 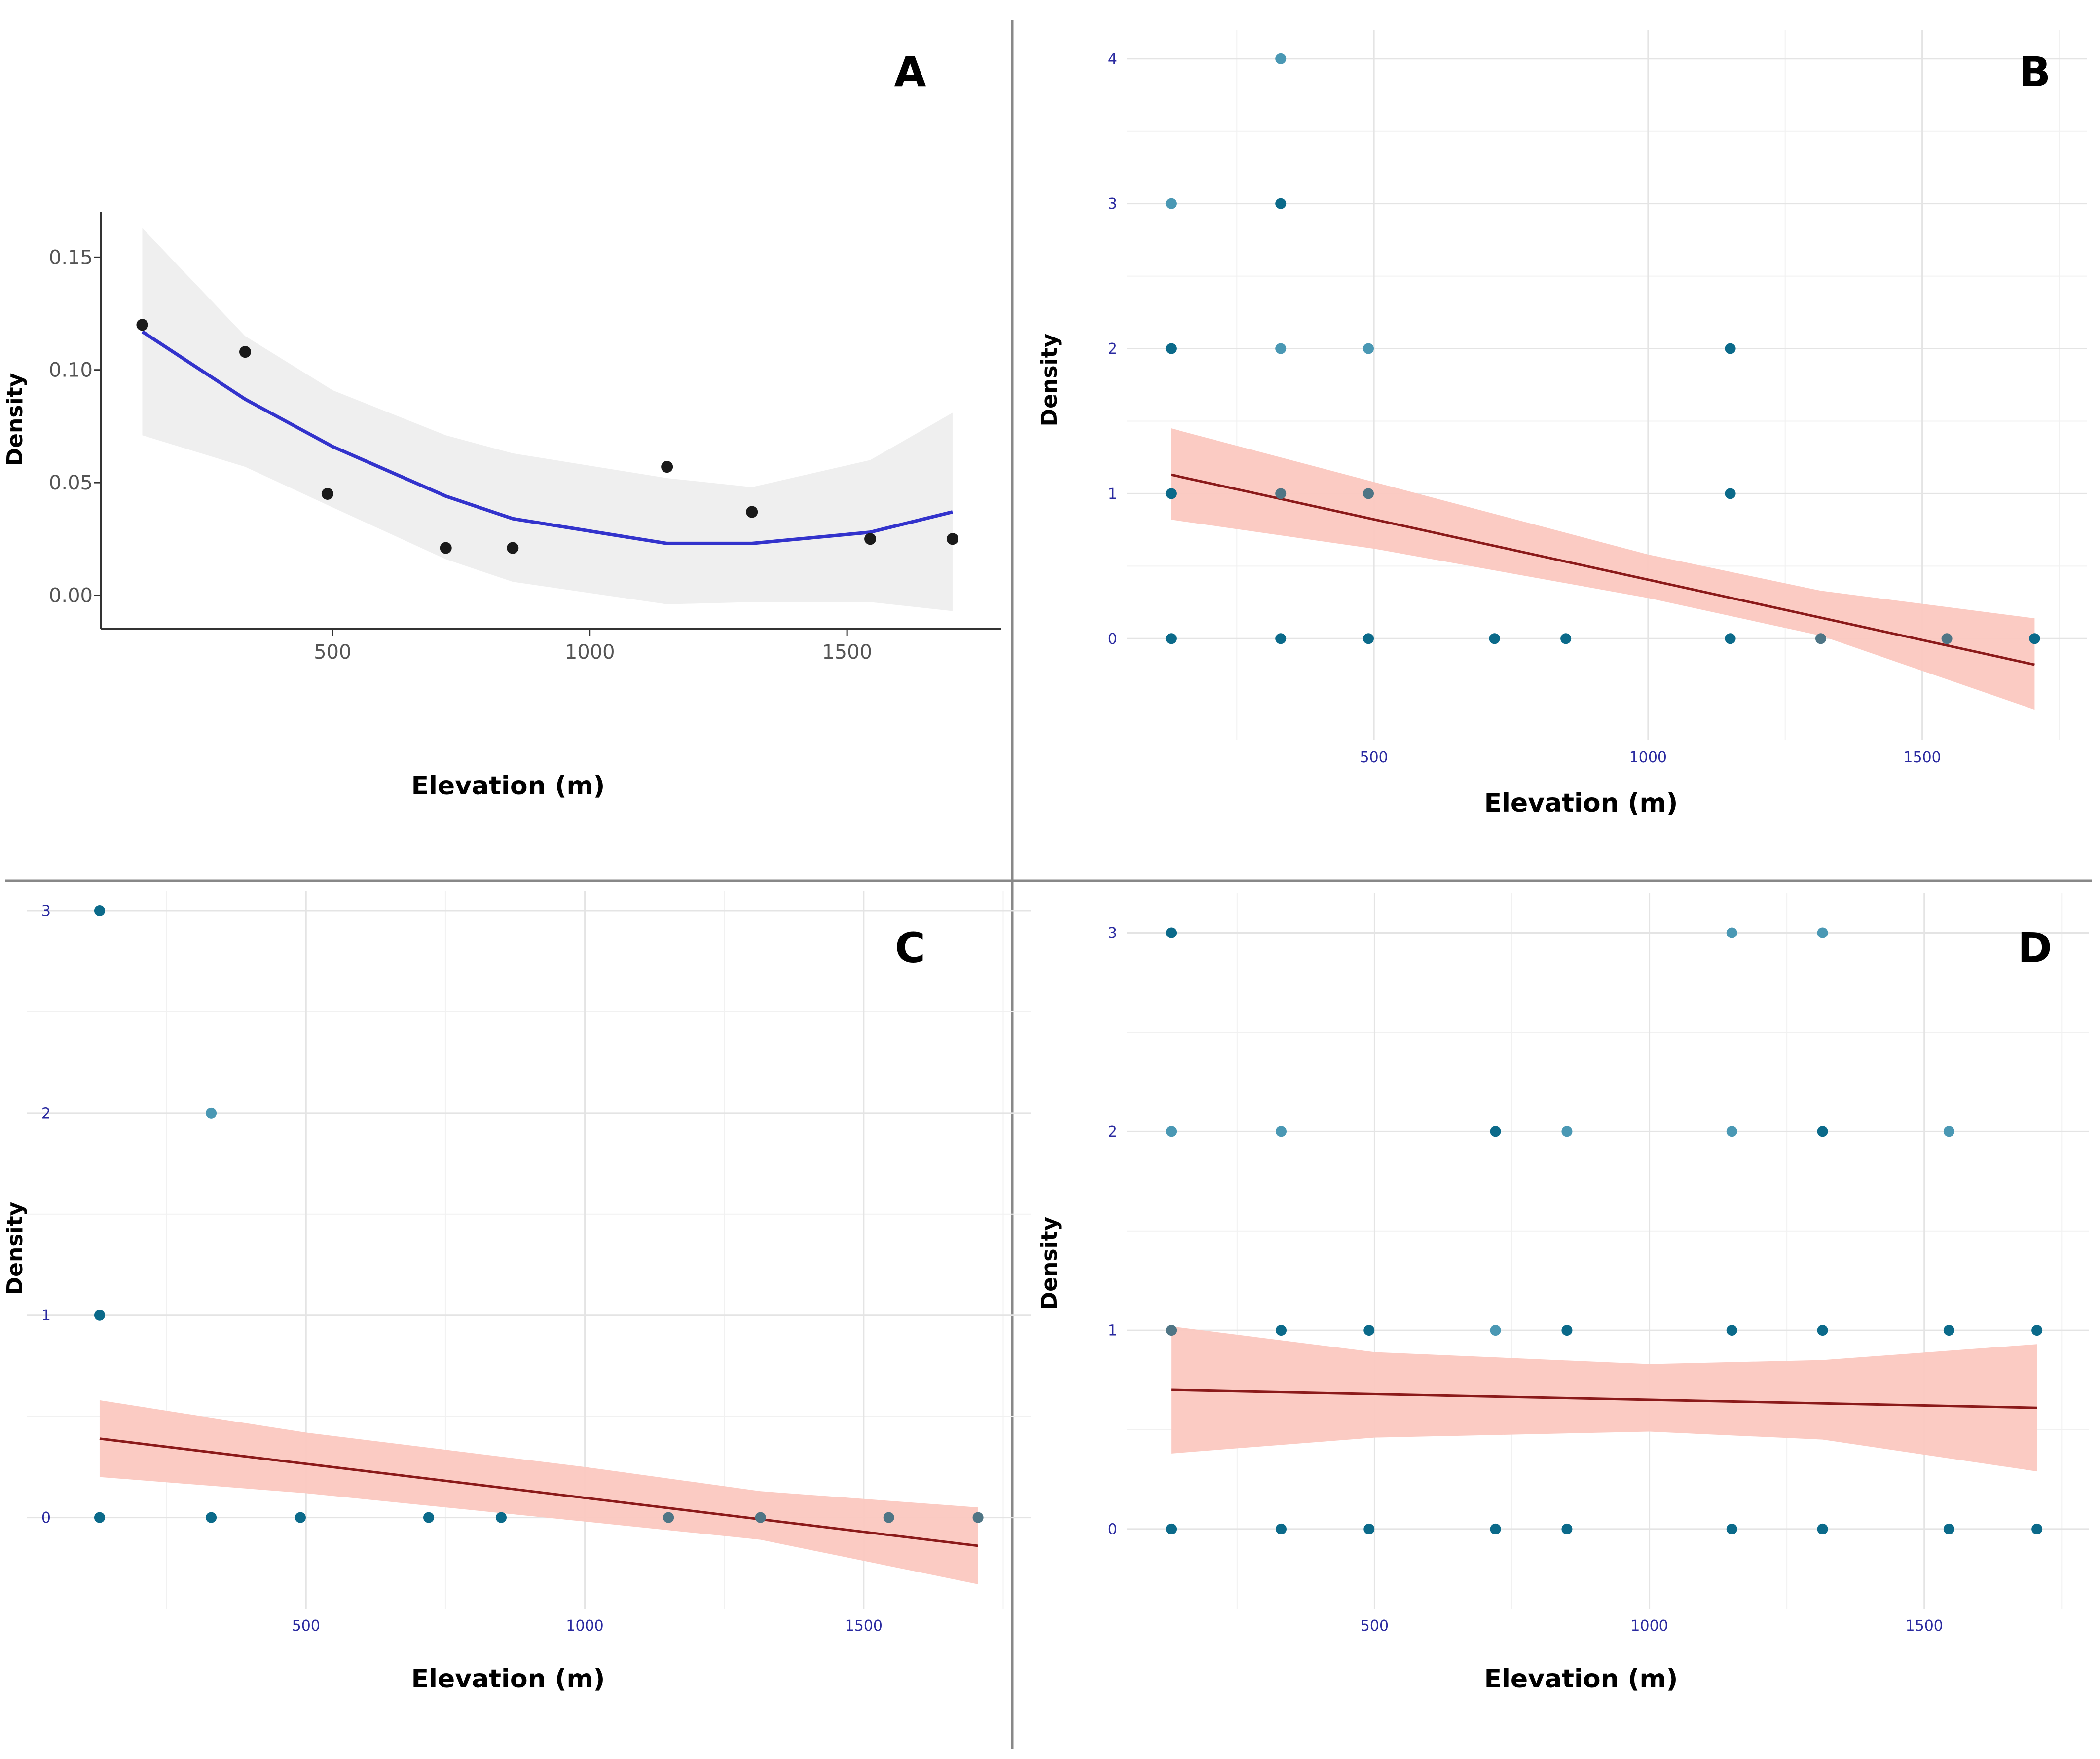 I want to click on confidence-band, so click(x=547, y=419).